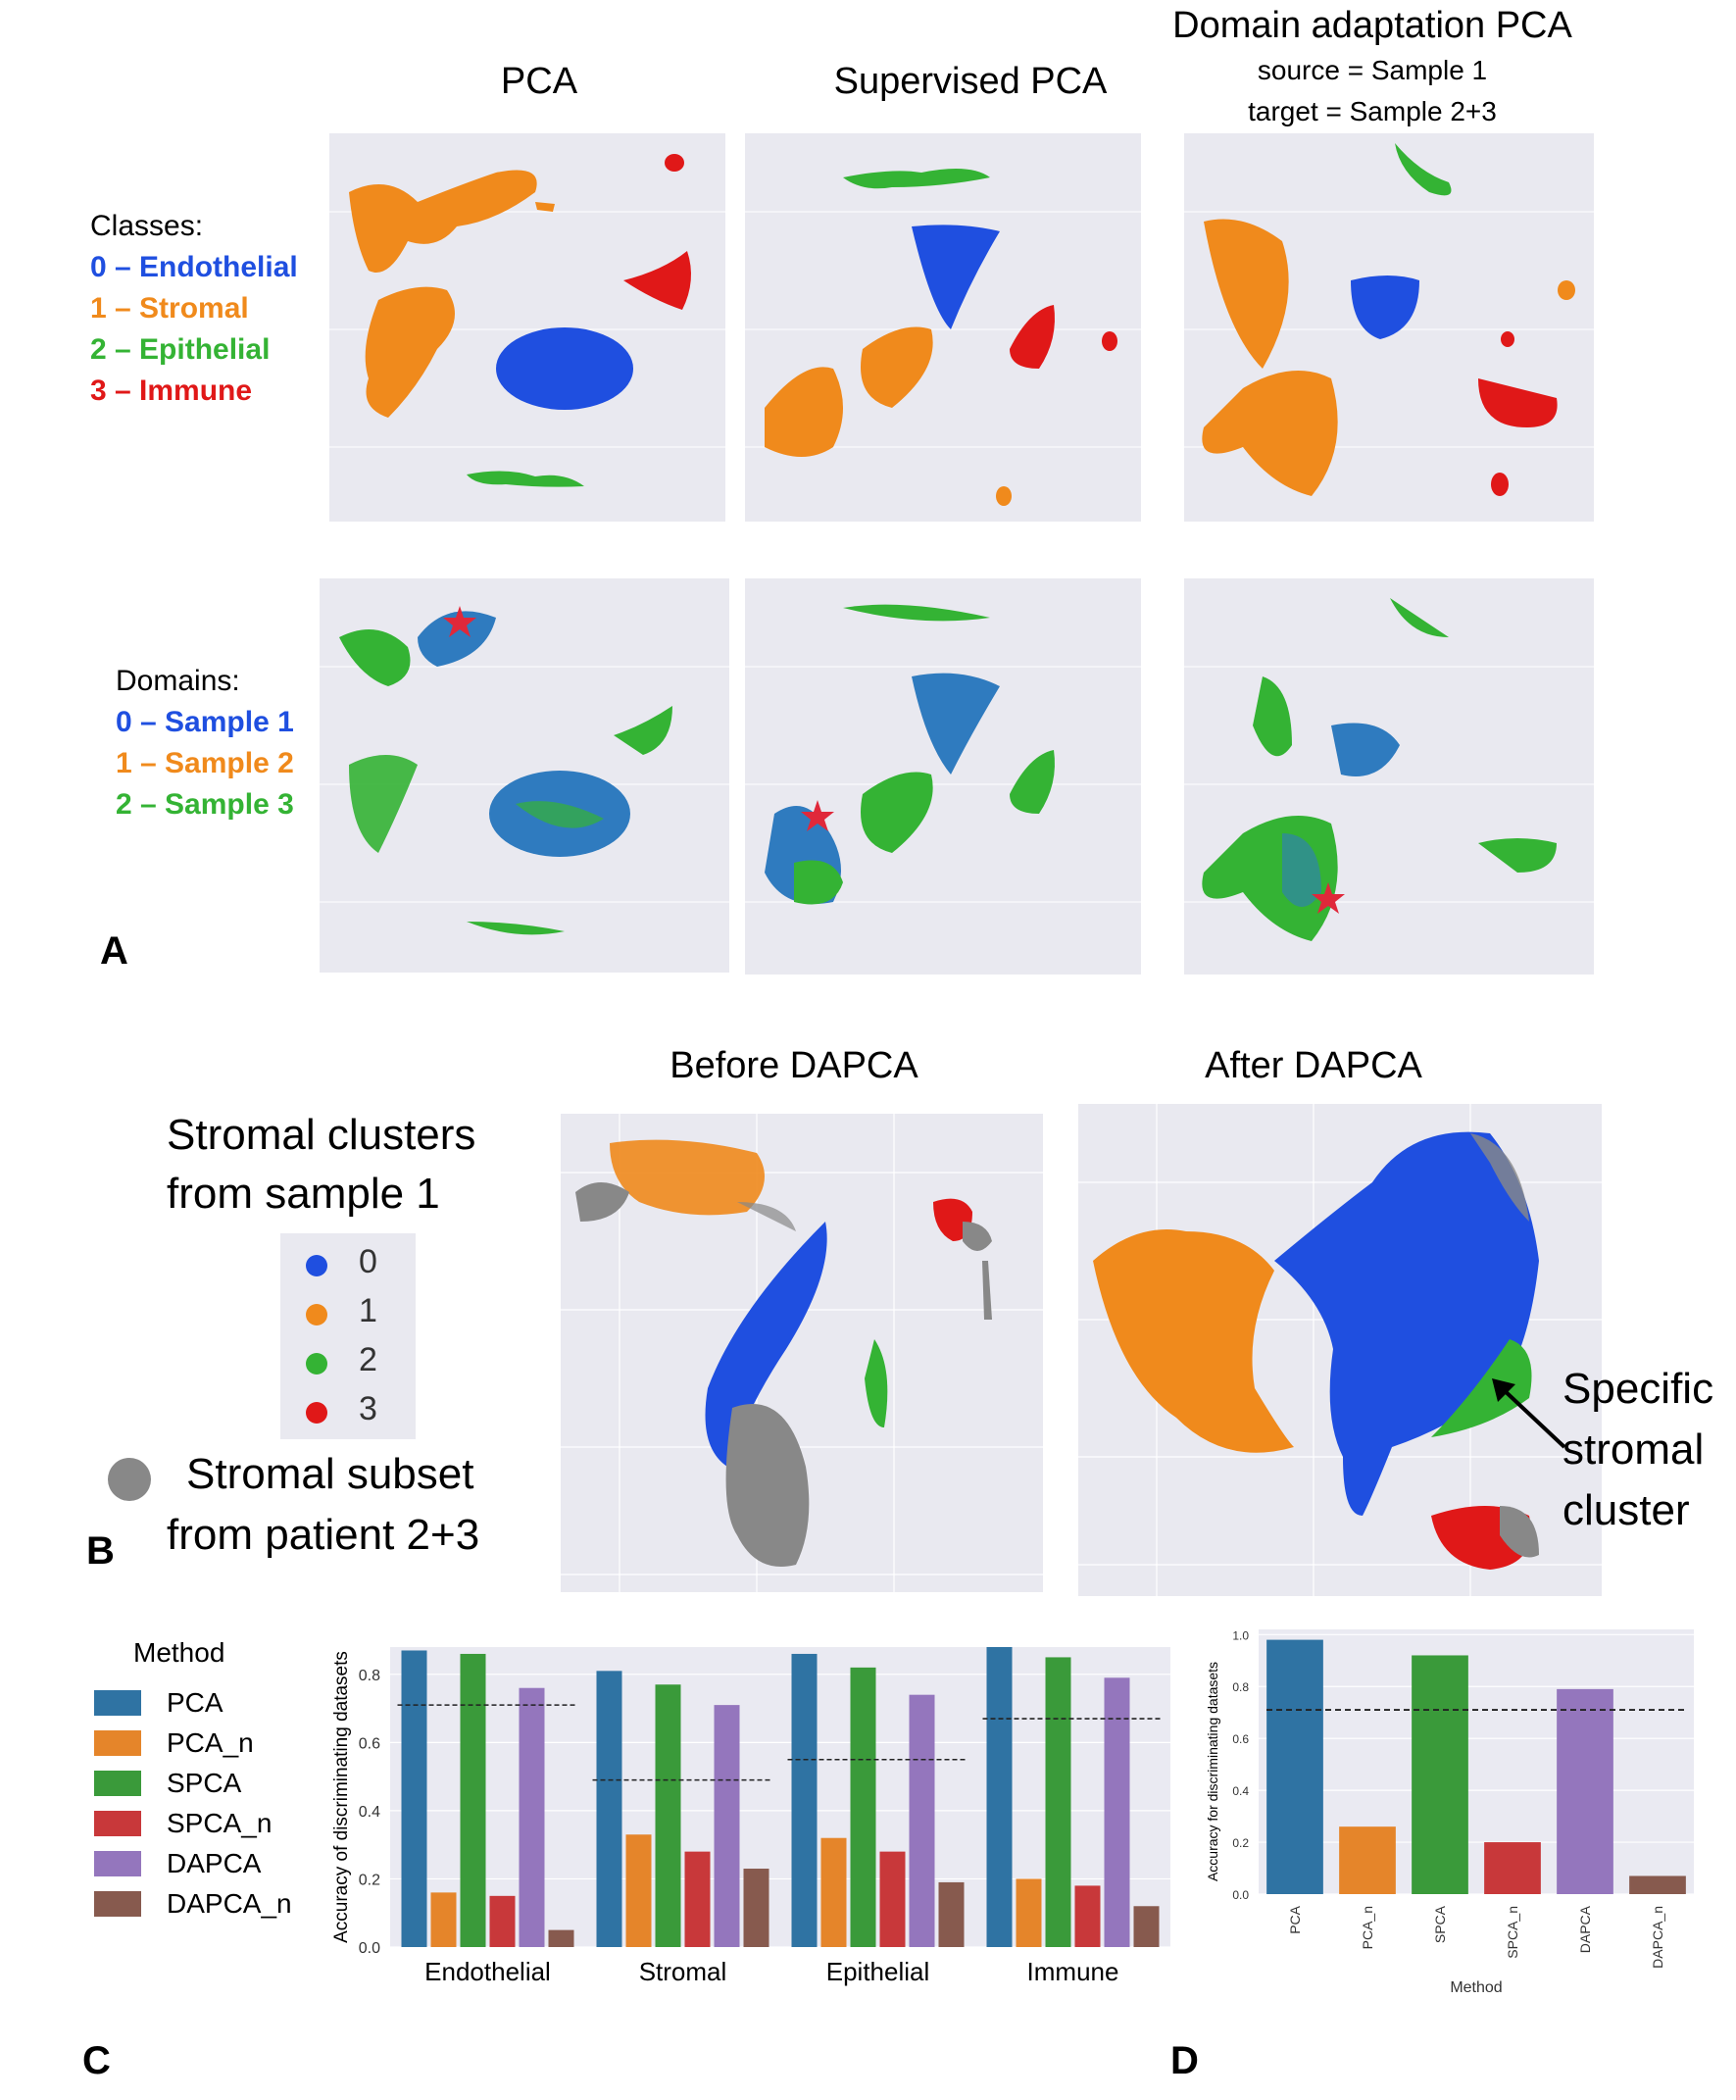 The image size is (1736, 2100). I want to click on scatter-before-dapca, so click(802, 1353).